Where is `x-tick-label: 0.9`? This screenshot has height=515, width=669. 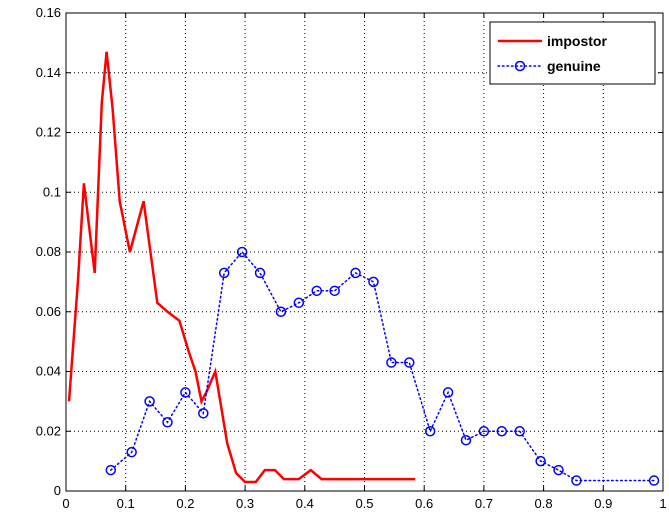 x-tick-label: 0.9 is located at coordinates (603, 503).